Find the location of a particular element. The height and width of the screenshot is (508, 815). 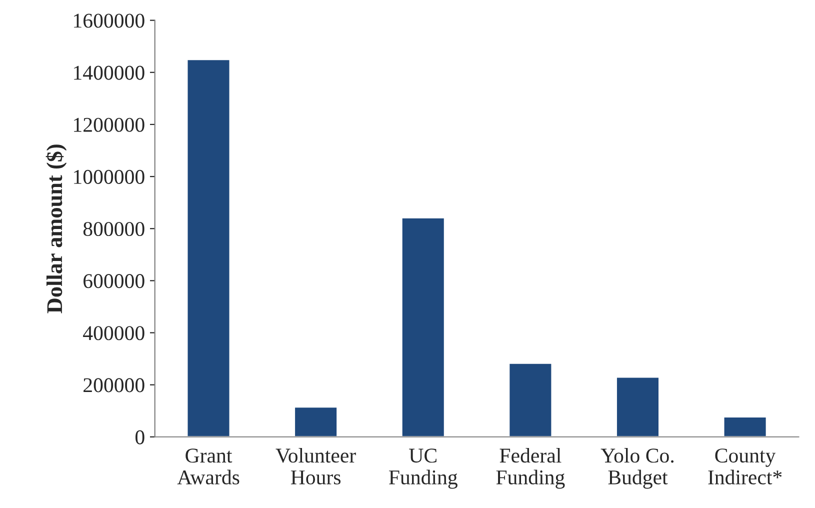

x-tick-label: Volunteer Hours is located at coordinates (316, 466).